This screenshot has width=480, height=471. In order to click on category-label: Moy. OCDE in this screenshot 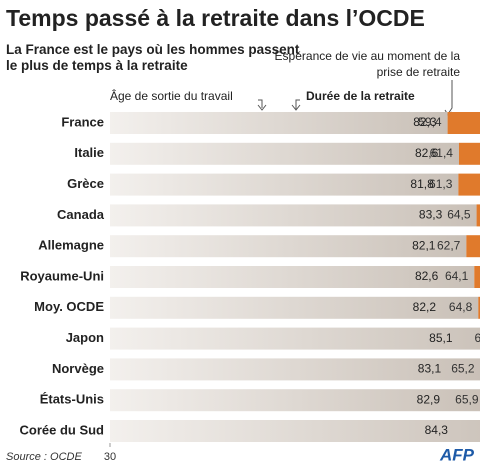, I will do `click(69, 306)`.